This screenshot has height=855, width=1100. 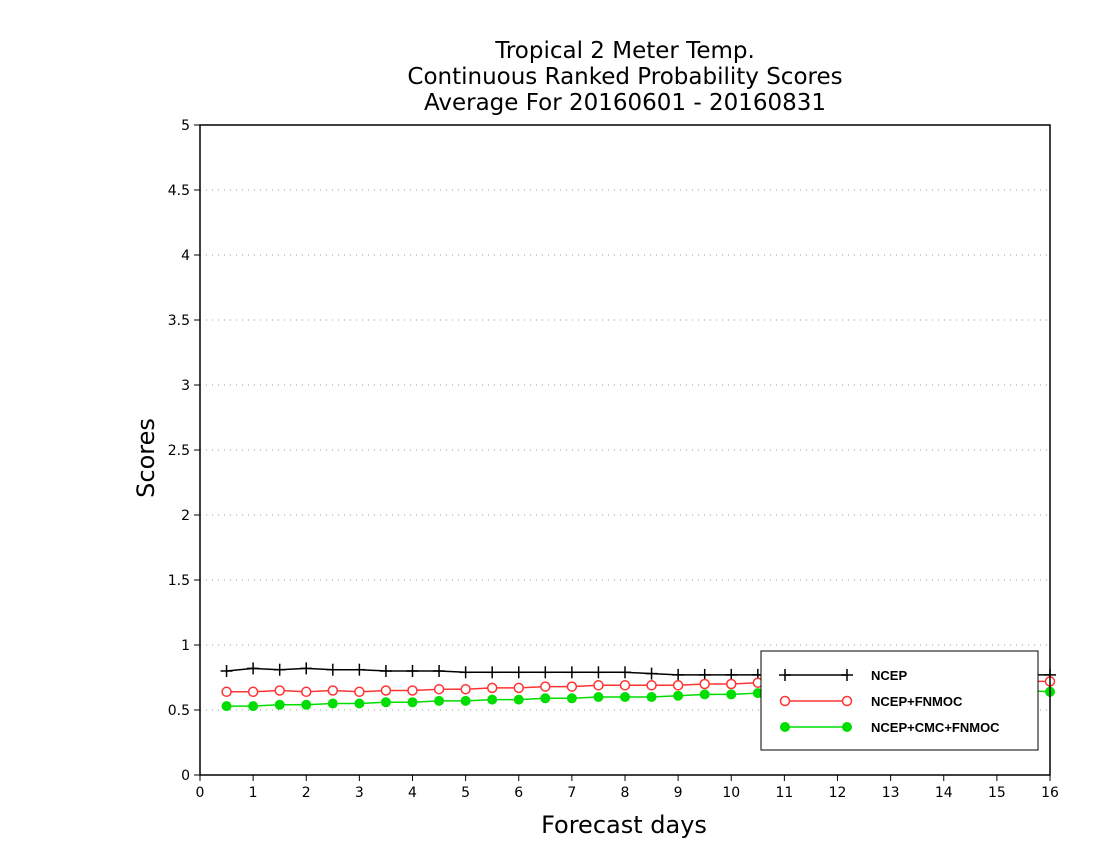 I want to click on y-tick-label: 4, so click(x=185, y=256).